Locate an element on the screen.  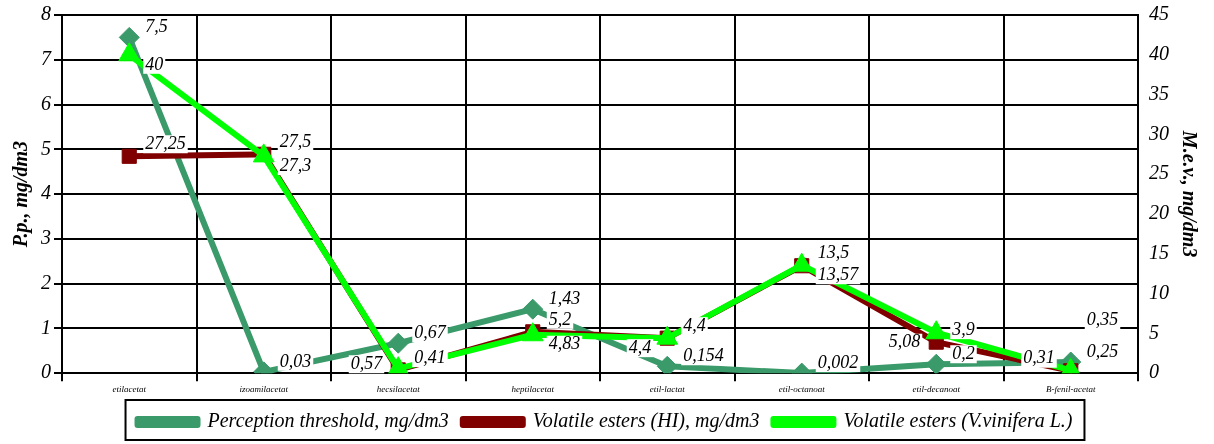
legend-label: Volatile esters (V.vinifera L.) is located at coordinates (958, 421).